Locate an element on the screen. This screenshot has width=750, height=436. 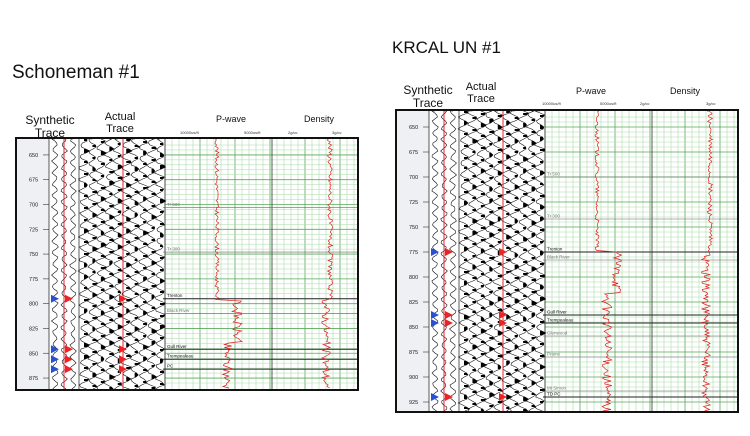
depth-label: 750 is located at coordinates (33, 255).